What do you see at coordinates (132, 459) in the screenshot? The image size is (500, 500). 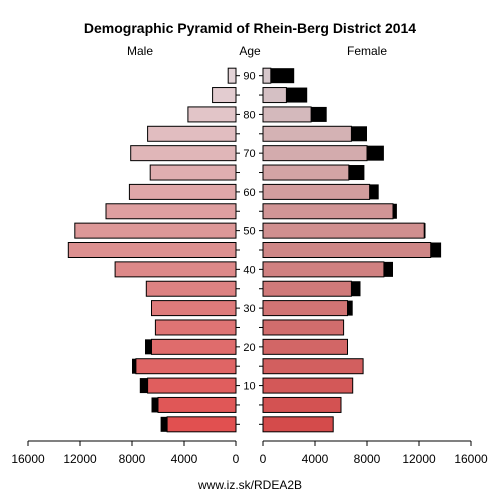 I see `male-x-tick-label: 8000` at bounding box center [132, 459].